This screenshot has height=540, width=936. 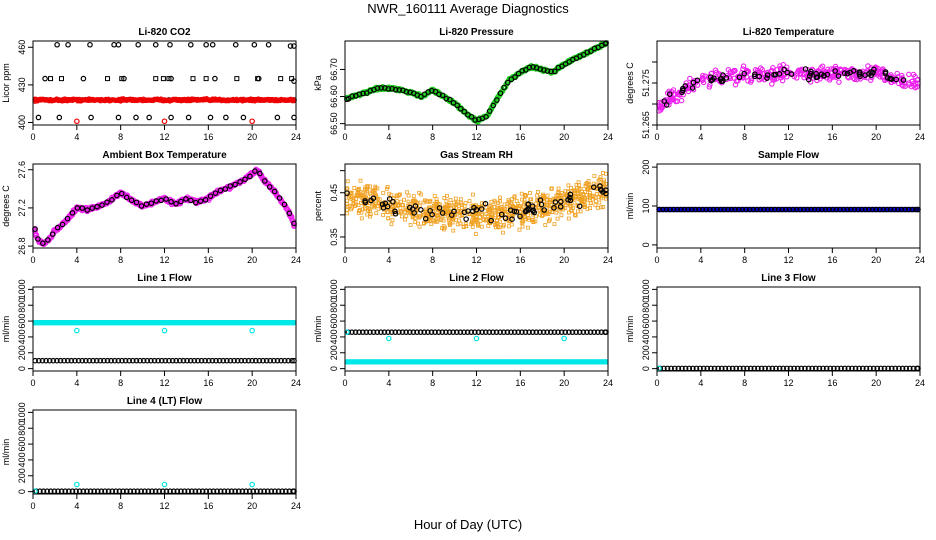 I want to click on page-title: NWR_160111 Average Diagnostics, so click(x=468, y=8).